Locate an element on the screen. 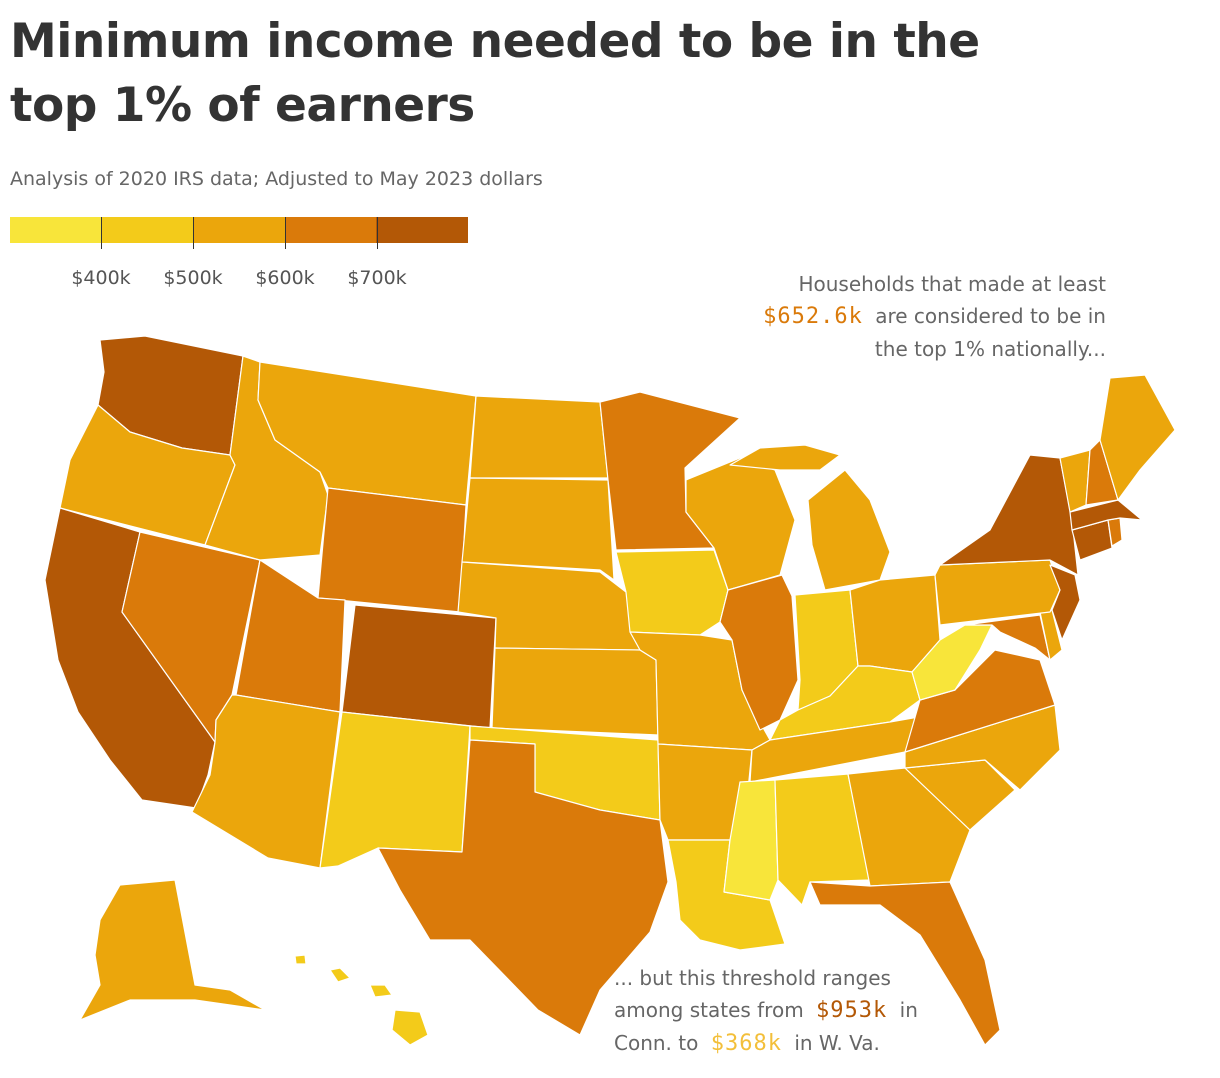  state-hawaii is located at coordinates (410, 1027).